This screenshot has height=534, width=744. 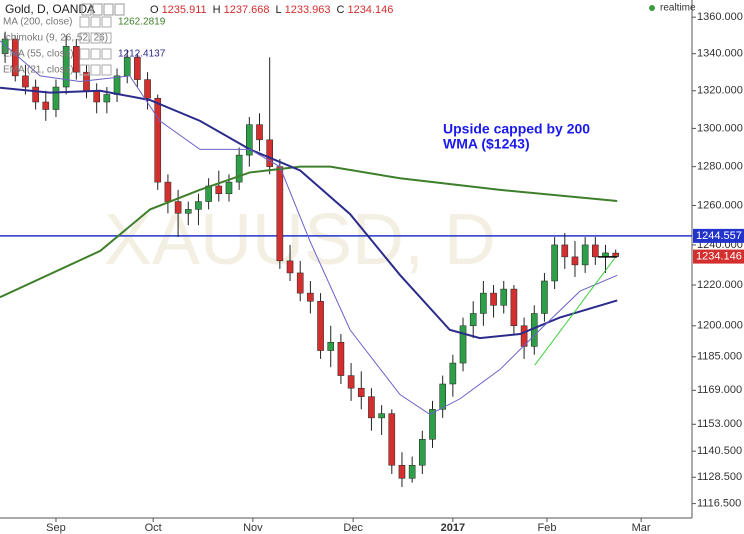 I want to click on symbol-title: Gold, D, OANDA, so click(x=50, y=9).